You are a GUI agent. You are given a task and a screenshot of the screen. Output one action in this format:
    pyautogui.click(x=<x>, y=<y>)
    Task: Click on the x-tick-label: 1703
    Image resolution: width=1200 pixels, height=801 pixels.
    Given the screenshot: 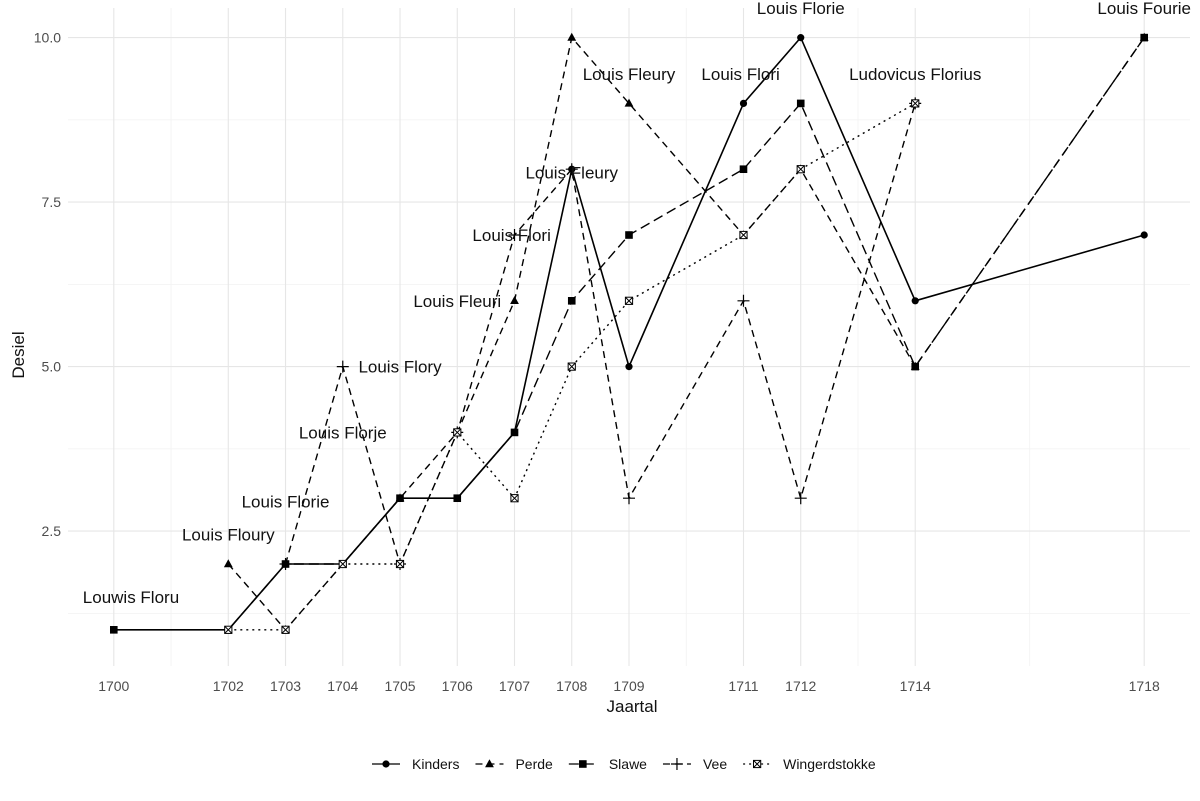 What is the action you would take?
    pyautogui.click(x=285, y=686)
    